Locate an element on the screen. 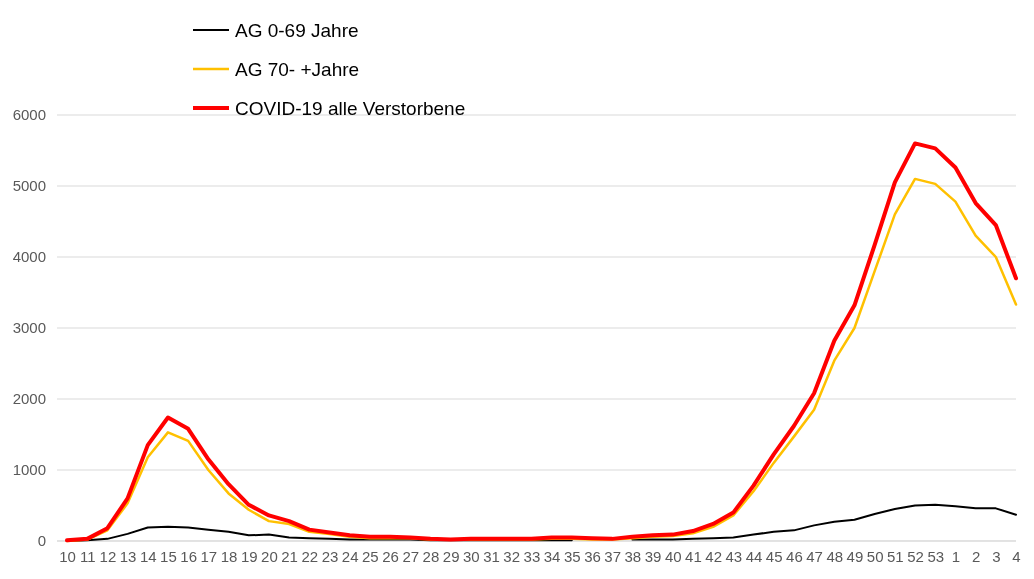 Image resolution: width=1034 pixels, height=579 pixels. x-tick-label: 23 is located at coordinates (330, 556).